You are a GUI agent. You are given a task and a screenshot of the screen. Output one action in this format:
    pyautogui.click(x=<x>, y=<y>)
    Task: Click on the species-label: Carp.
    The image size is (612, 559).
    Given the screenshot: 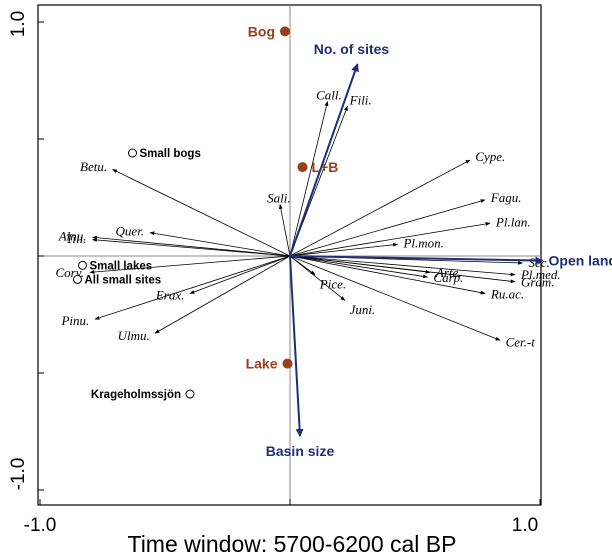 What is the action you would take?
    pyautogui.click(x=448, y=277)
    